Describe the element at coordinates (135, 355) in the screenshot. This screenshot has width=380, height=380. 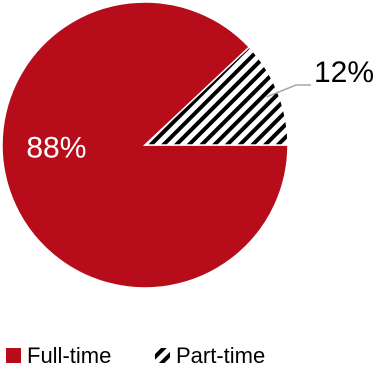
I see `legend: Full-time Part-time` at that location.